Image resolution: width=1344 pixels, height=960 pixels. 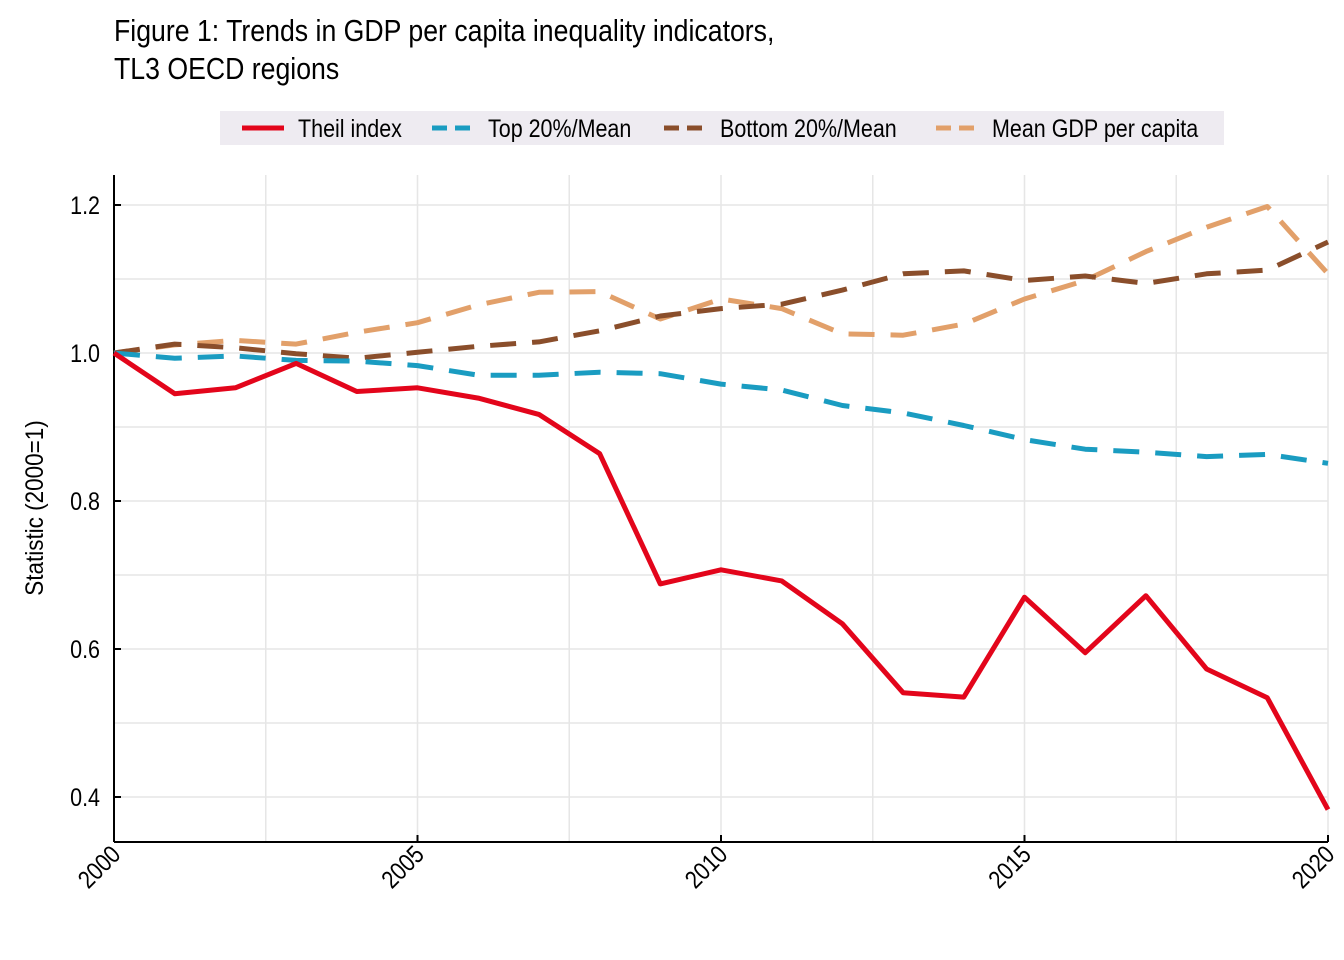 I want to click on chart-title-line-2: TL3 OECD regions, so click(x=227, y=68).